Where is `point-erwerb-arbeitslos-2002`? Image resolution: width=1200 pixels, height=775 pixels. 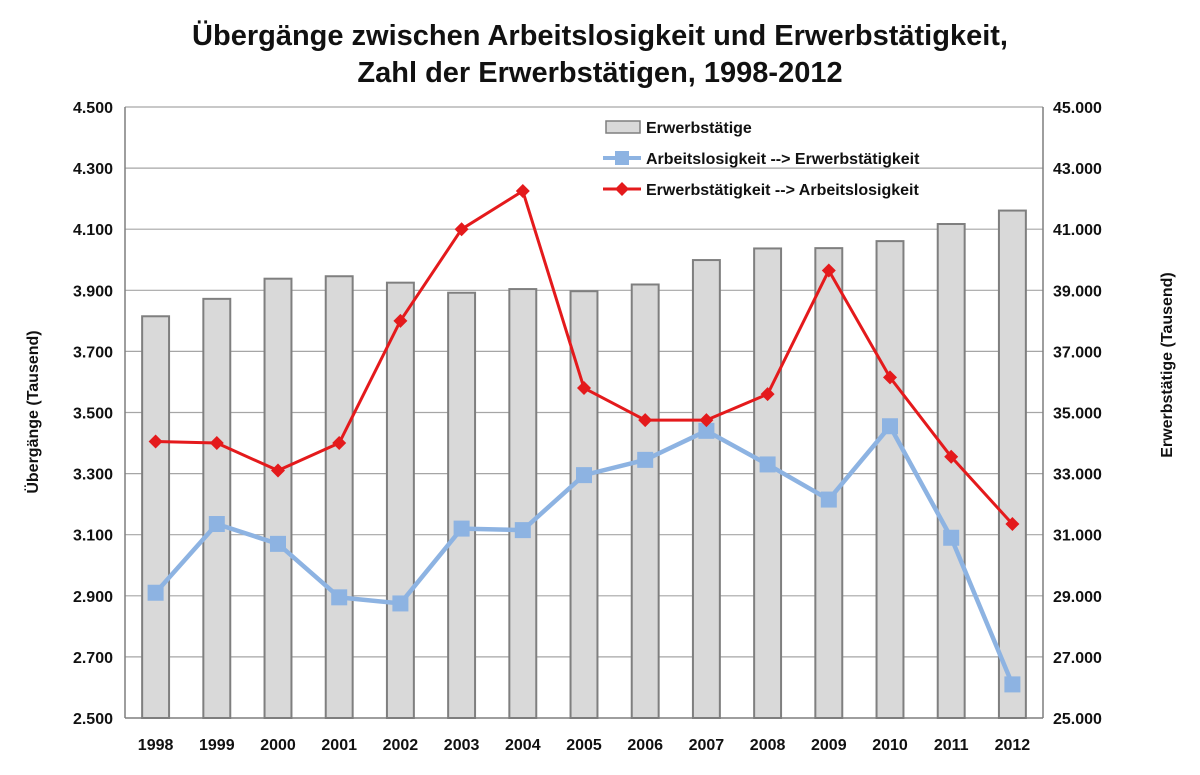
point-erwerb-arbeitslos-2002 is located at coordinates (400, 320).